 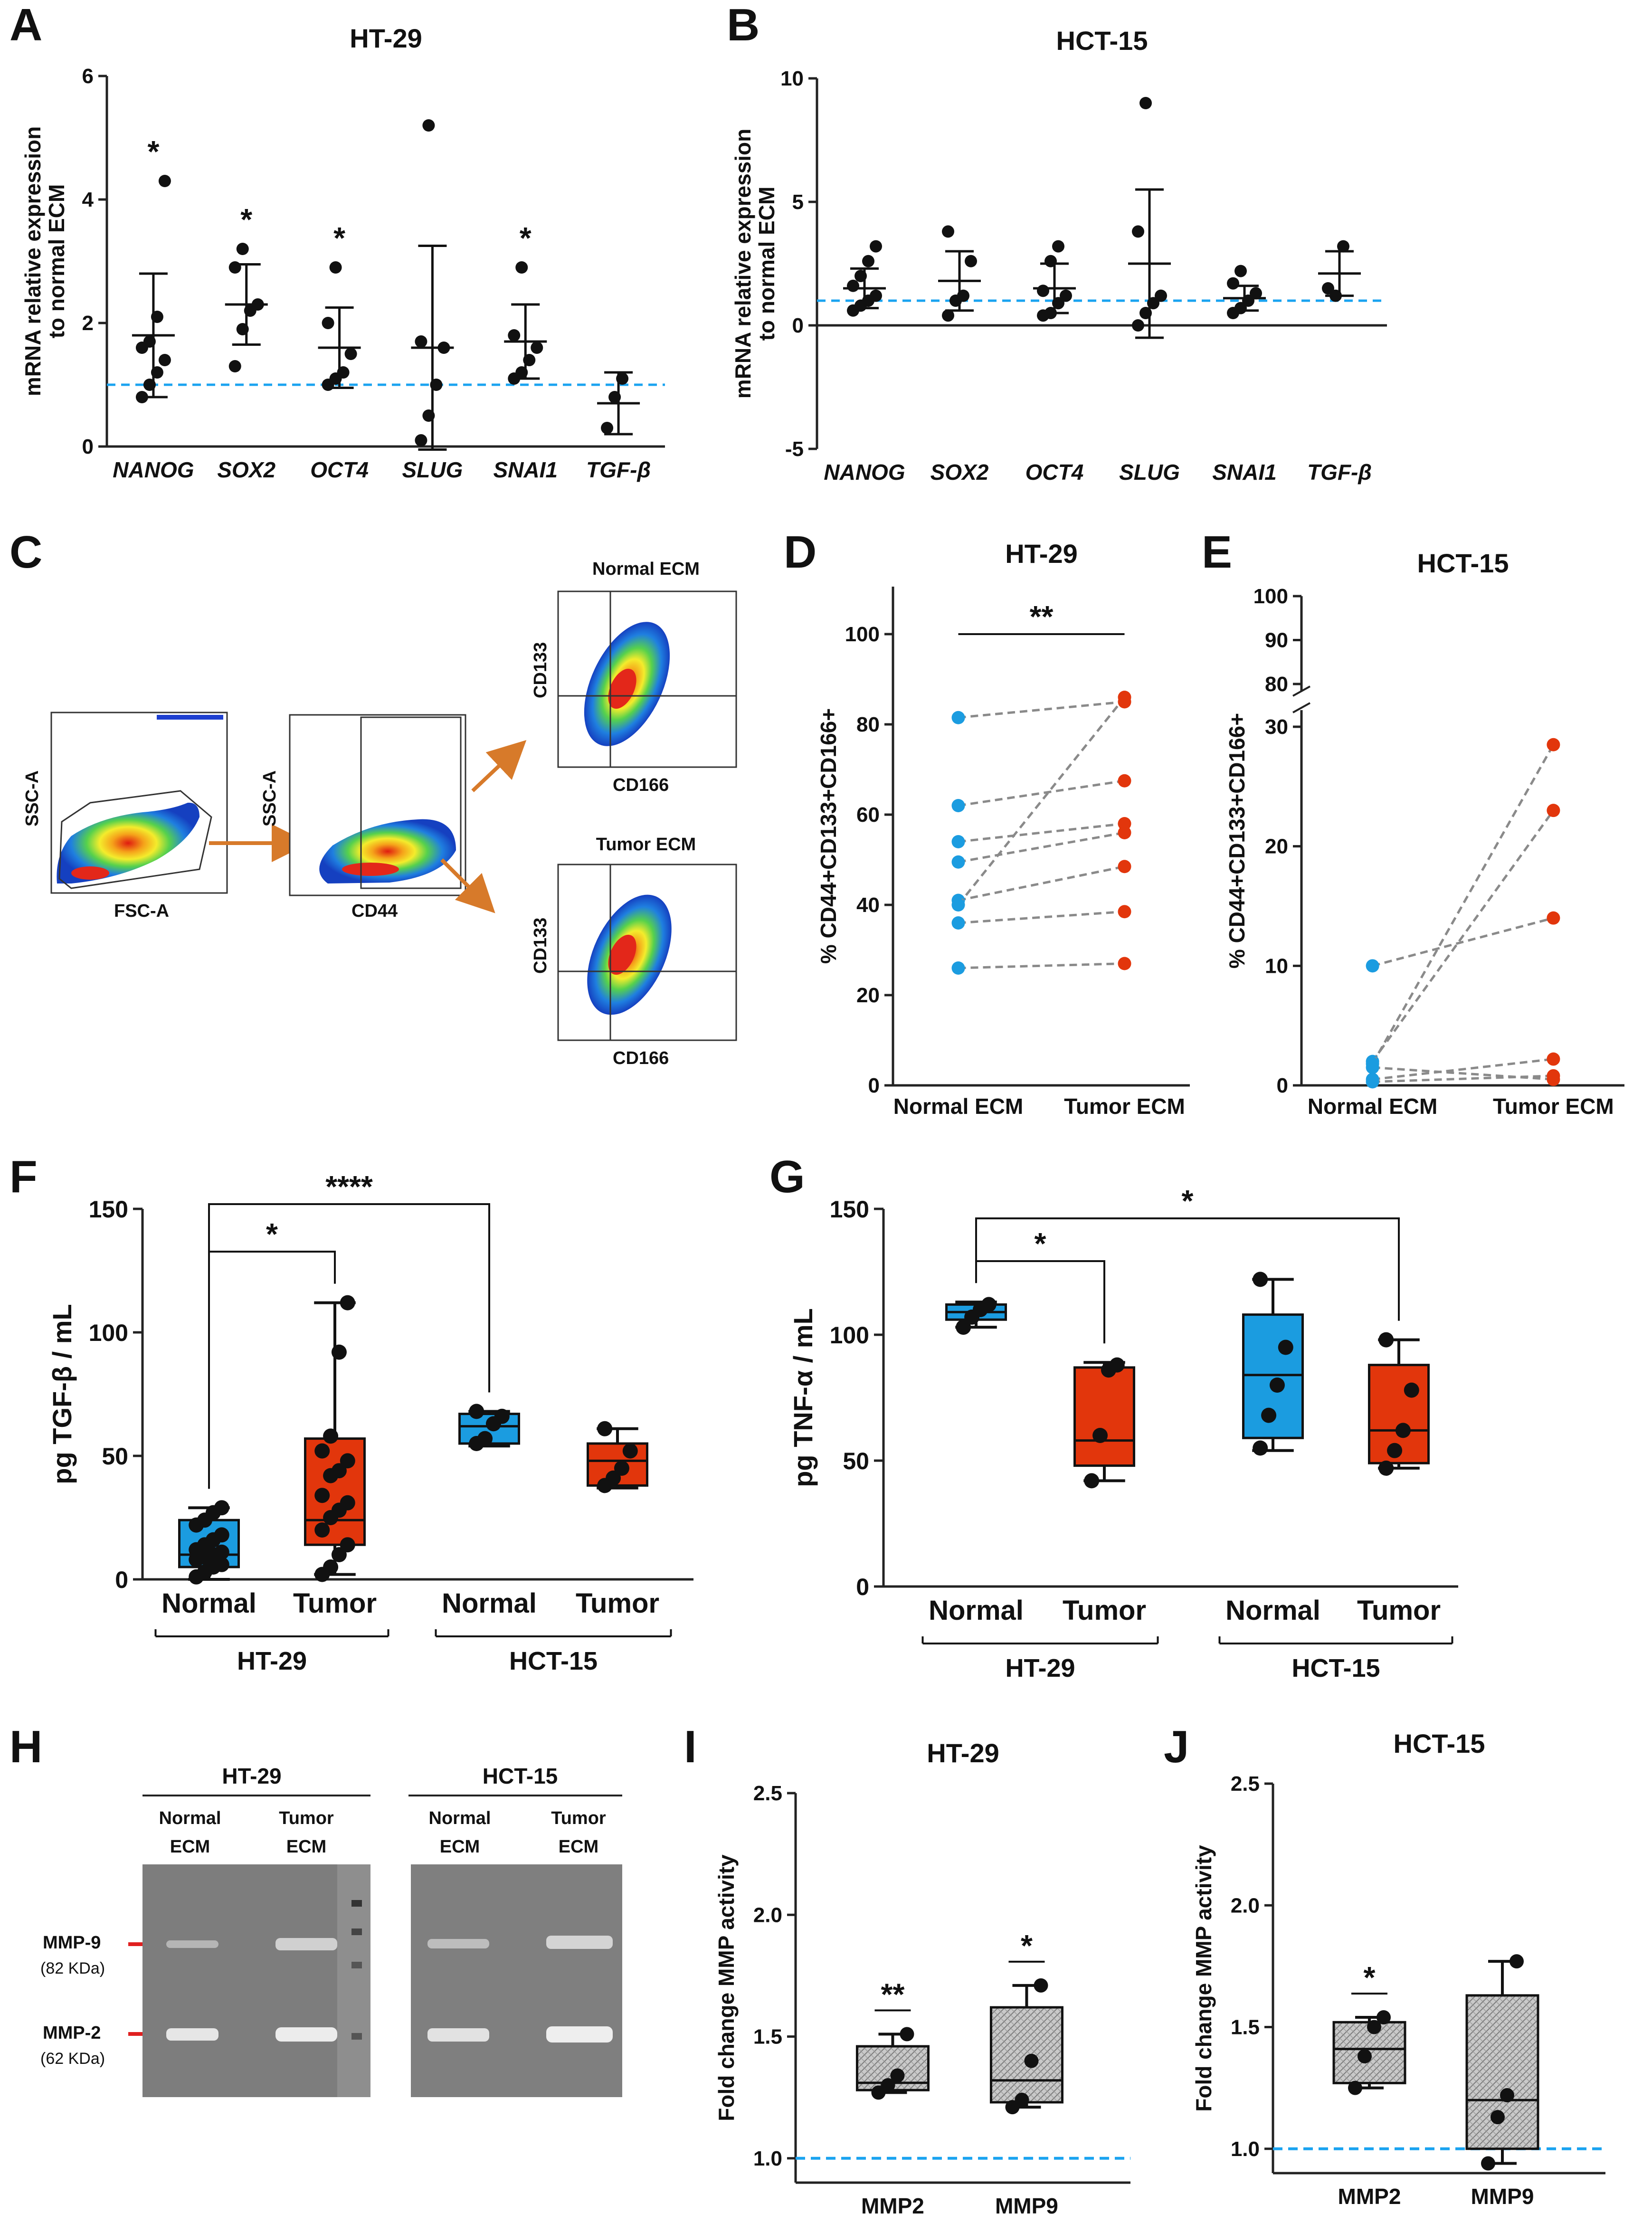 I want to click on y-axis-title: pg TNF-α / mL, so click(x=803, y=1397).